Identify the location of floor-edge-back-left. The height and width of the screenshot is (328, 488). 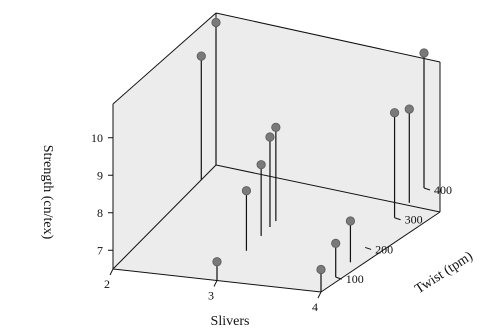
(164, 217).